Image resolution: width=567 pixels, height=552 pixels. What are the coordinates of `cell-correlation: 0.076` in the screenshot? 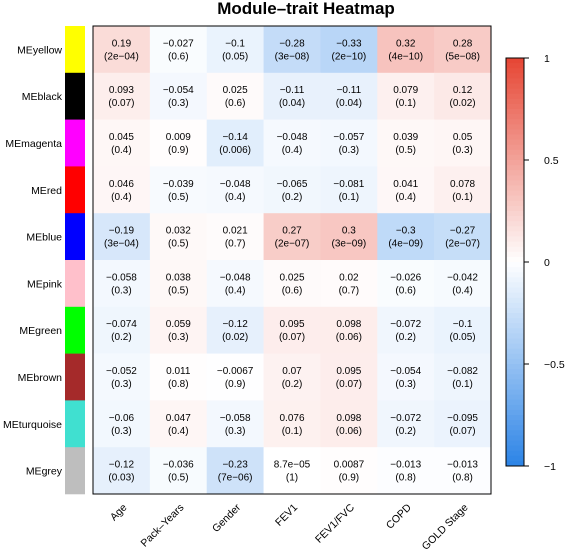 It's located at (291, 418).